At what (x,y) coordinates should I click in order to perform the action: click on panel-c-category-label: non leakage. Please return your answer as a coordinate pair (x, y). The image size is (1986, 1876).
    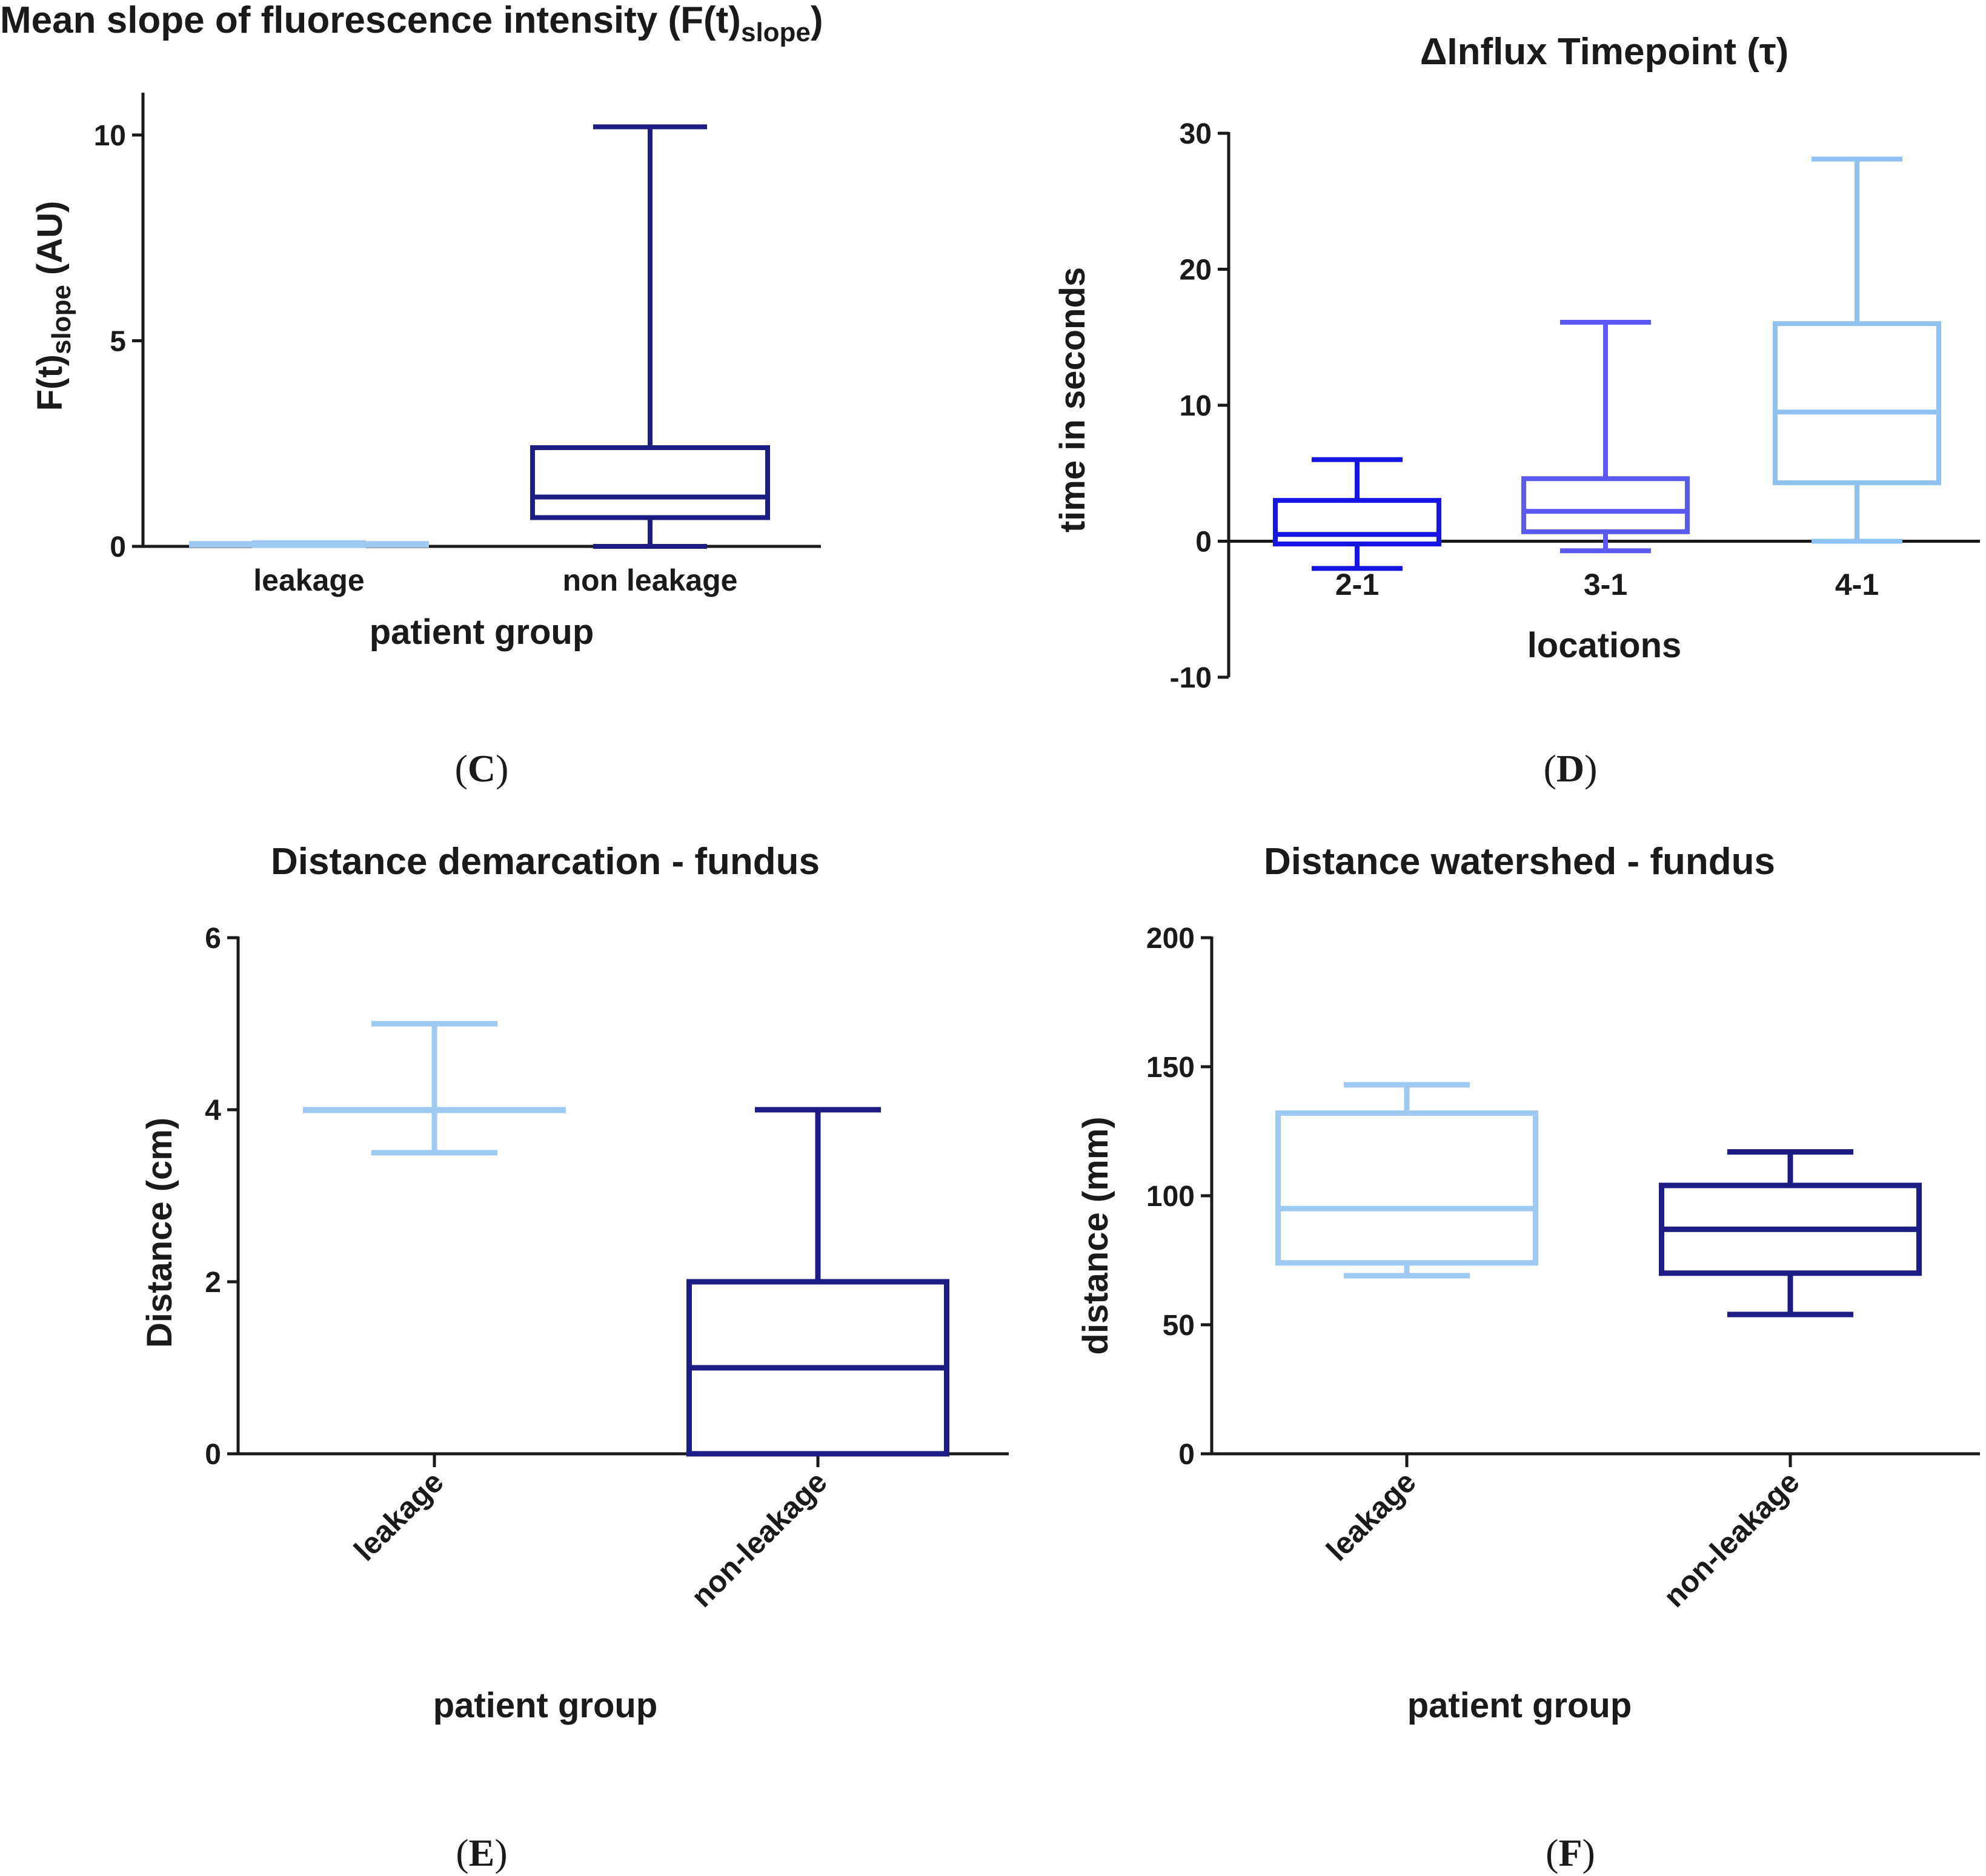
    Looking at the image, I should click on (650, 580).